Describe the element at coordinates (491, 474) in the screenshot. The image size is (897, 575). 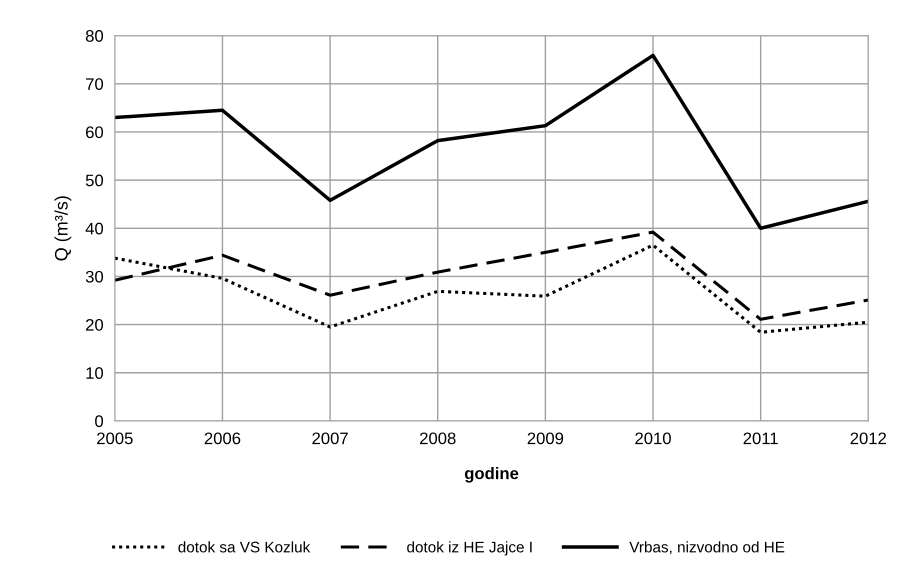
I see `x-axis-title: godine` at that location.